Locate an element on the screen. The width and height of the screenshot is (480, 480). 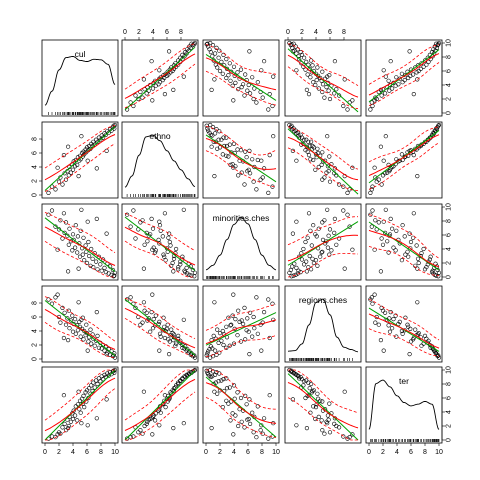
linear-fit-line is located at coordinates (404, 246).